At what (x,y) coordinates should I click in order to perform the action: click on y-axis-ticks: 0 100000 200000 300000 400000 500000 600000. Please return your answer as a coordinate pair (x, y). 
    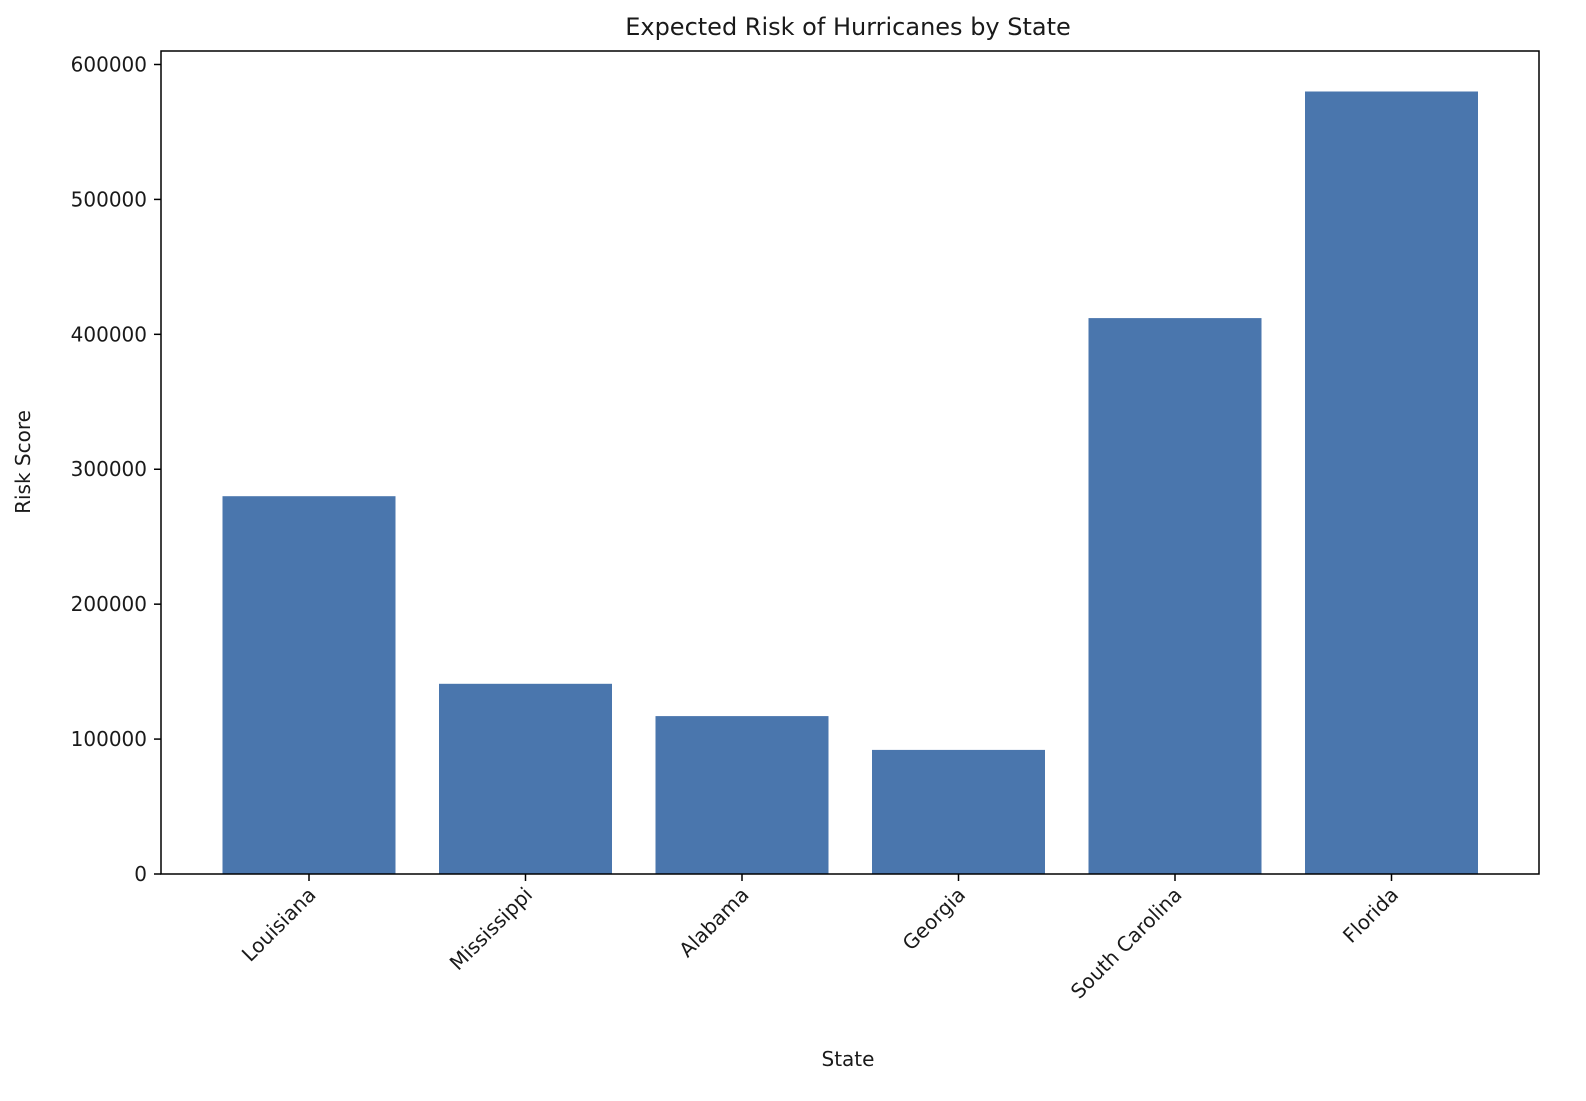
    Looking at the image, I should click on (116, 469).